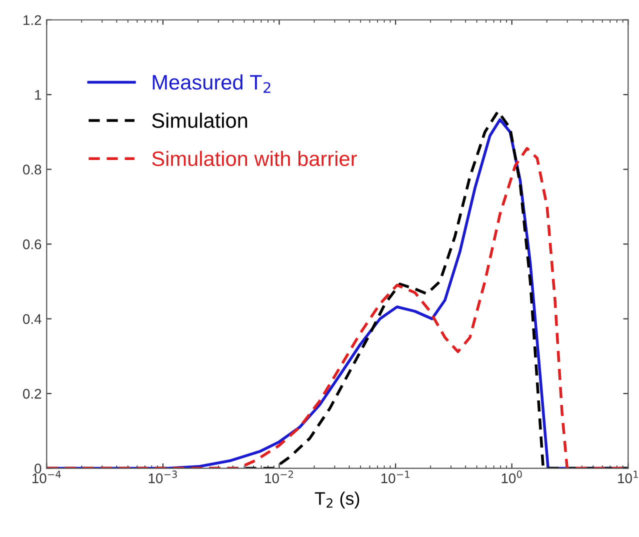 This screenshot has width=639, height=537. I want to click on legend-label: Simulation, so click(200, 120).